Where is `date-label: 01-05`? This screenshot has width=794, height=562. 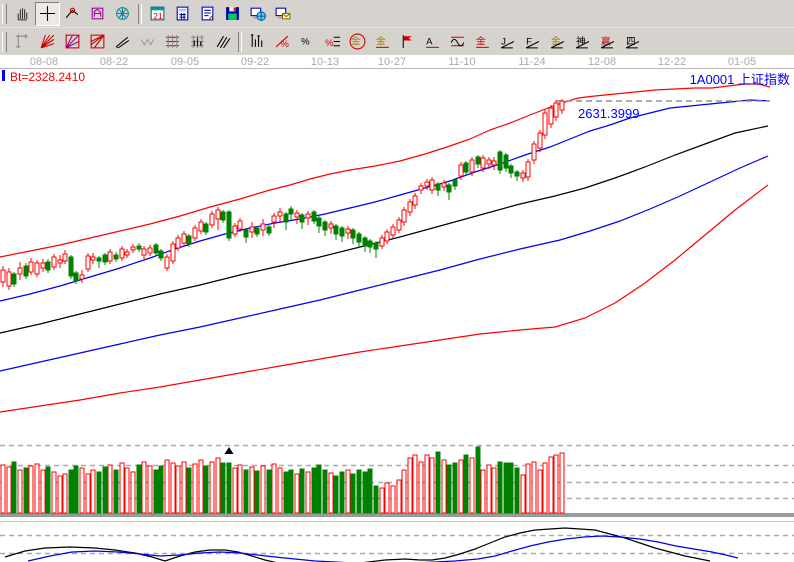 date-label: 01-05 is located at coordinates (742, 62).